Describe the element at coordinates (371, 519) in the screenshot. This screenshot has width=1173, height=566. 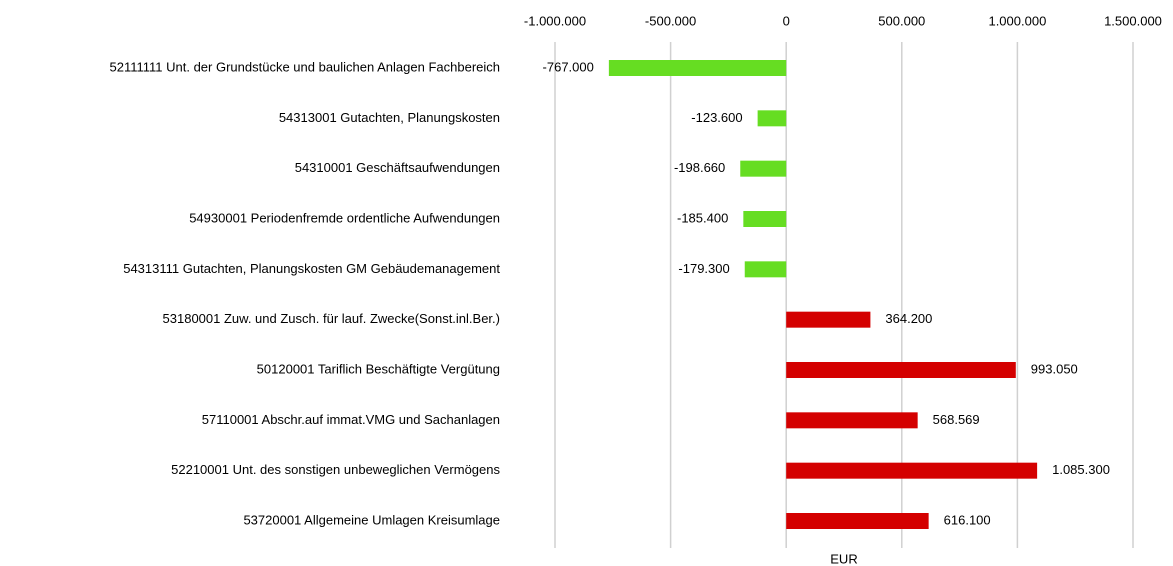
I see `y-tick-label: 53720001 Allgemeine Umlagen Kreisumlage` at that location.